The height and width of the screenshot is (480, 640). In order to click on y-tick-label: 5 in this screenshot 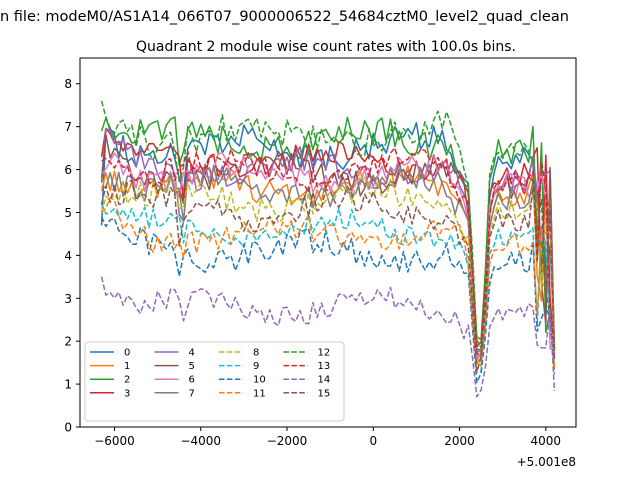, I will do `click(68, 213)`.